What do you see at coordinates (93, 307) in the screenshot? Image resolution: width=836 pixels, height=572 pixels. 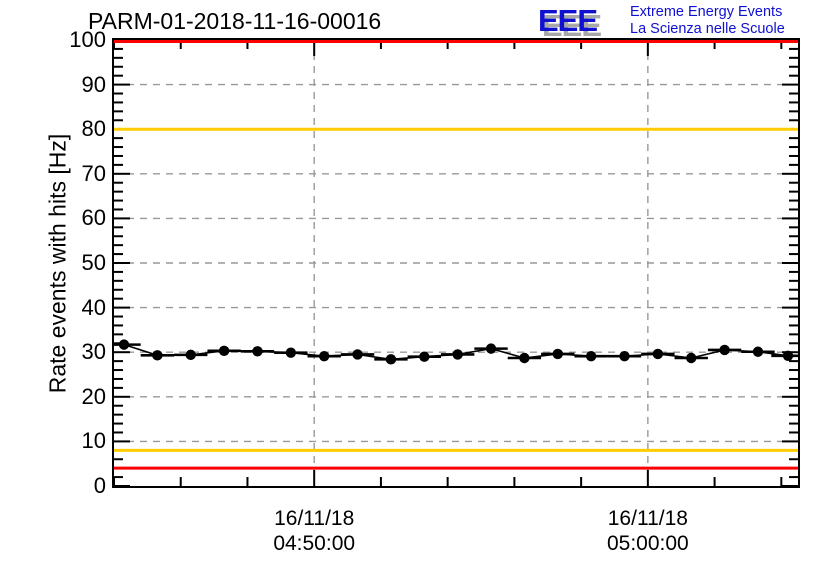 I see `y-axis-tick-label: 40` at bounding box center [93, 307].